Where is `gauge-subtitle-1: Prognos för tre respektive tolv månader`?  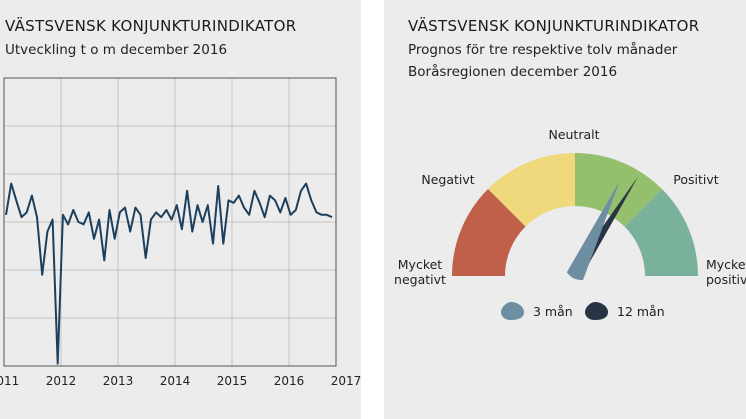
gauge-subtitle-1: Prognos för tre respektive tolv månader is located at coordinates (543, 50).